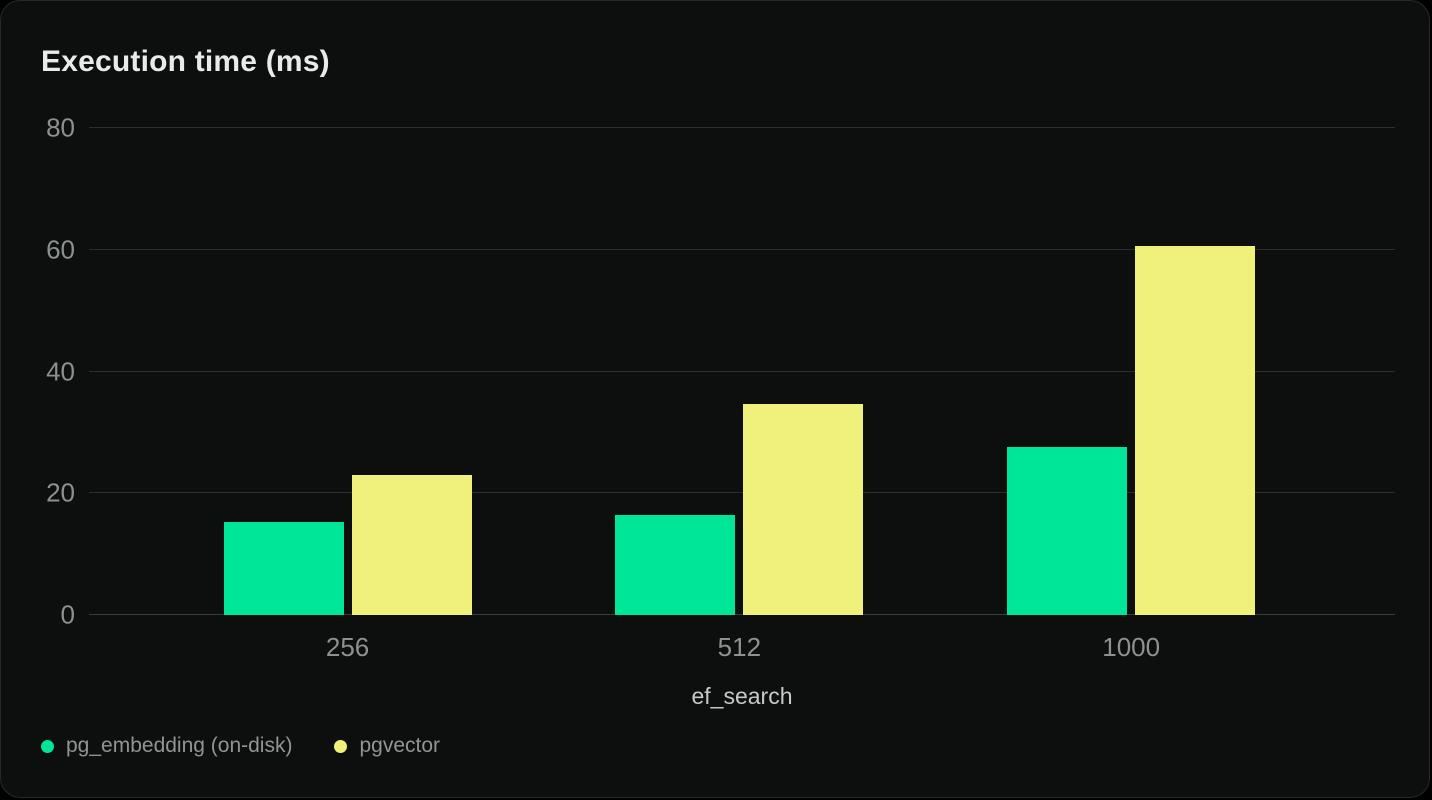  I want to click on x-axis-title: ef_search, so click(742, 696).